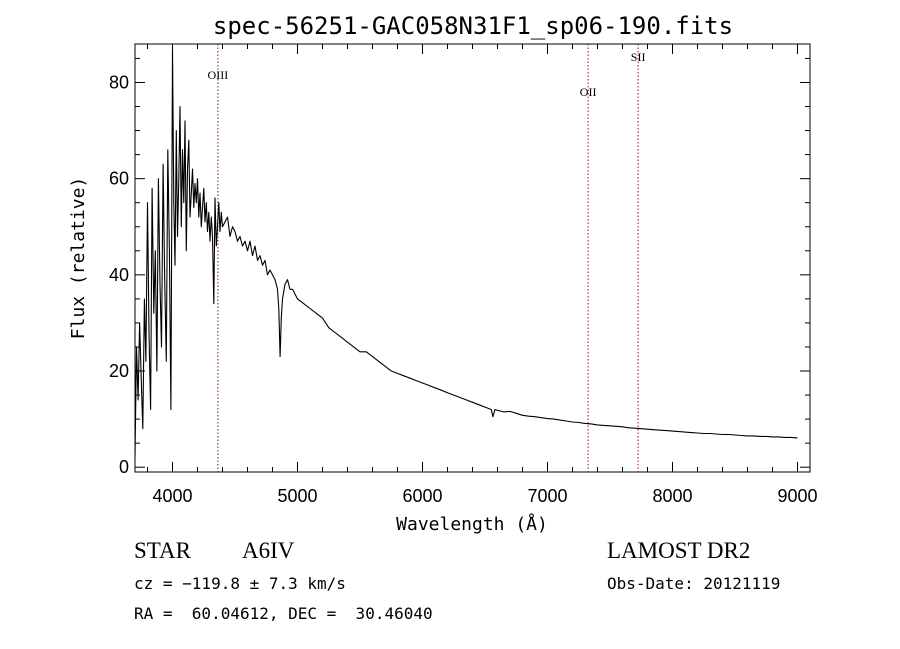 The width and height of the screenshot is (900, 649). What do you see at coordinates (162, 550) in the screenshot?
I see `object-class: STAR` at bounding box center [162, 550].